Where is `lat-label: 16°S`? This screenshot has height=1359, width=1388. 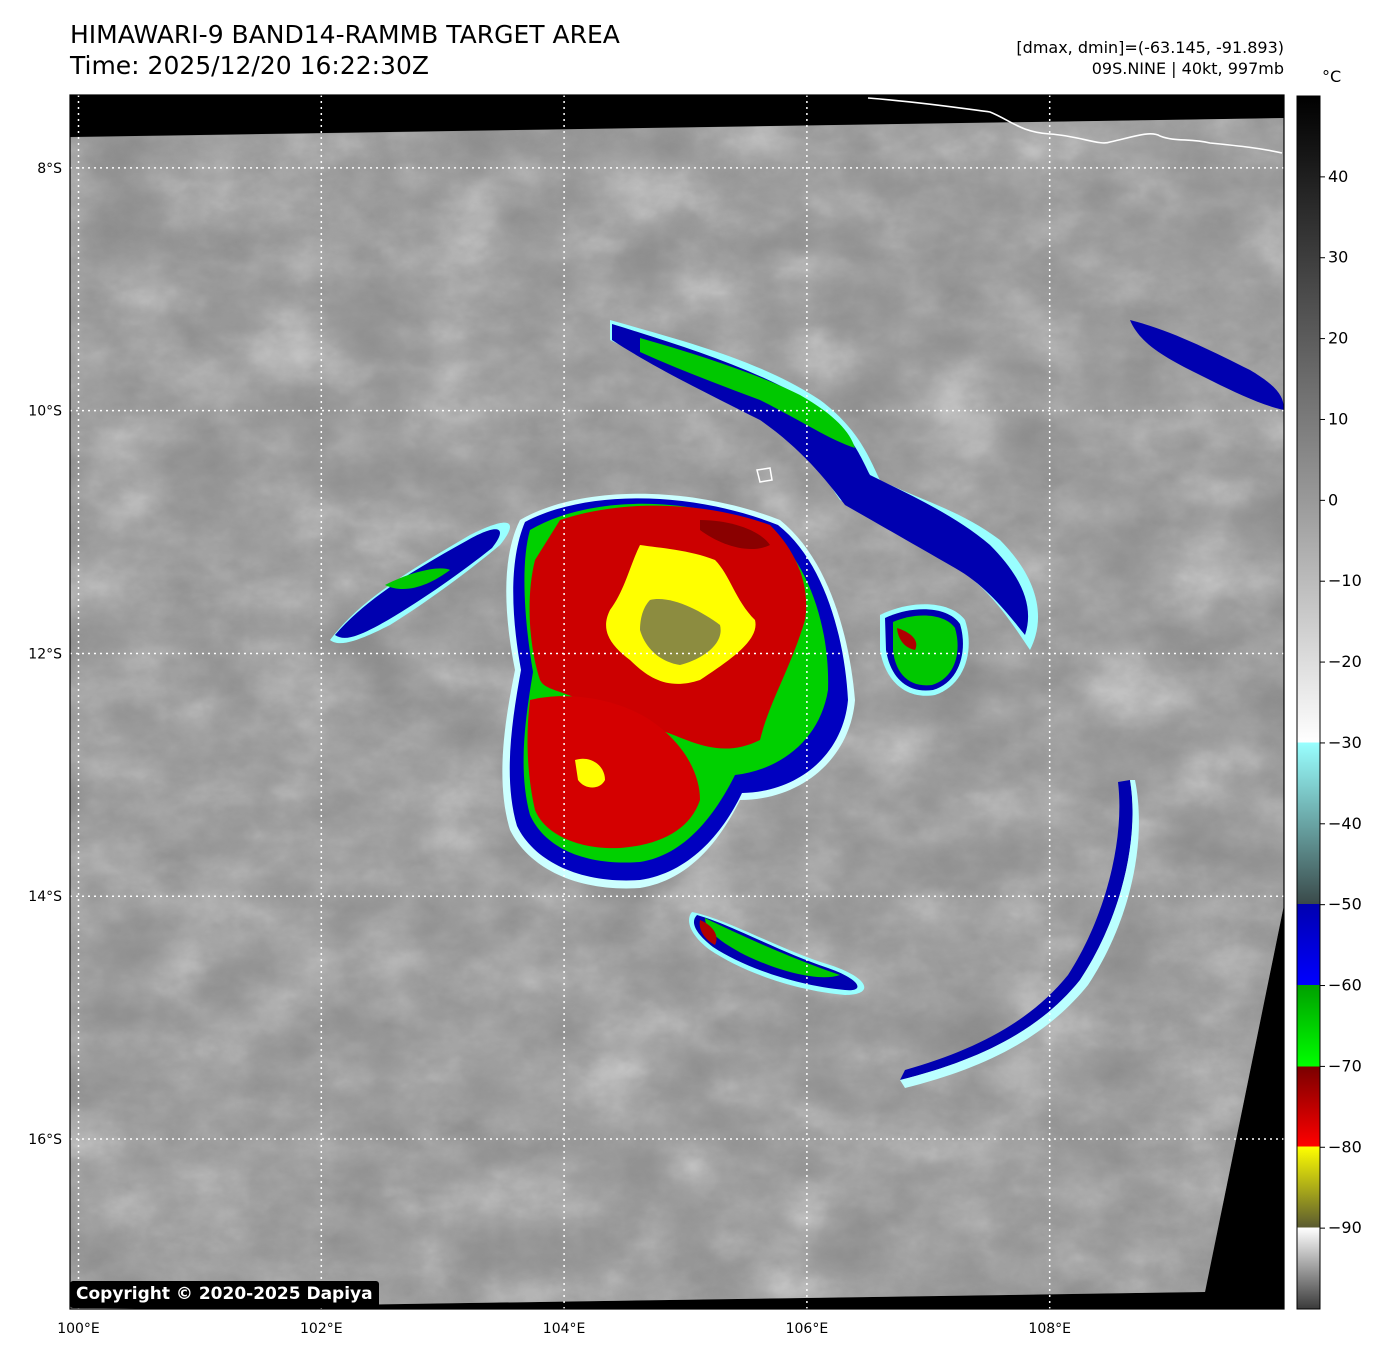
lat-label: 16°S is located at coordinates (45, 1140).